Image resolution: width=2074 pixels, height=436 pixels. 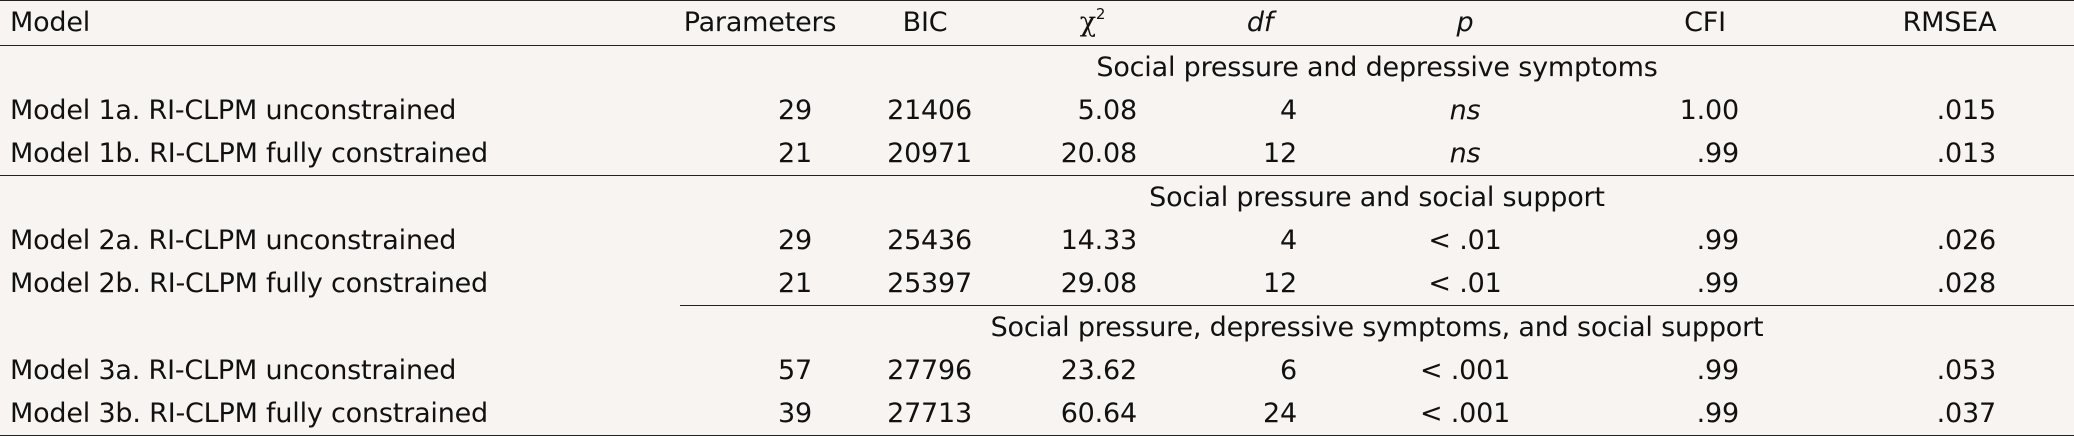 What do you see at coordinates (760, 23) in the screenshot?
I see `header-parameters: Parameters` at bounding box center [760, 23].